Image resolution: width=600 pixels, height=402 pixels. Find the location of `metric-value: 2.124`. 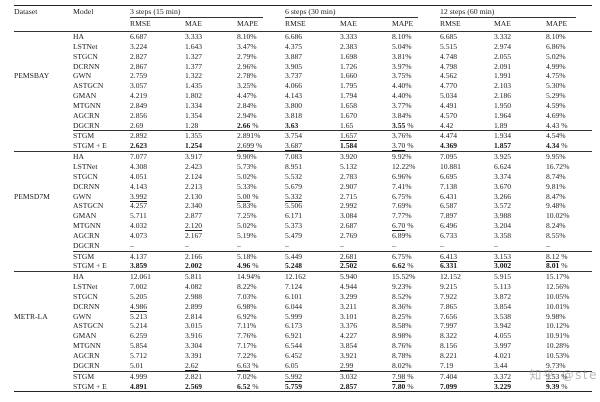

metric-value: 2.124 is located at coordinates (211, 177).